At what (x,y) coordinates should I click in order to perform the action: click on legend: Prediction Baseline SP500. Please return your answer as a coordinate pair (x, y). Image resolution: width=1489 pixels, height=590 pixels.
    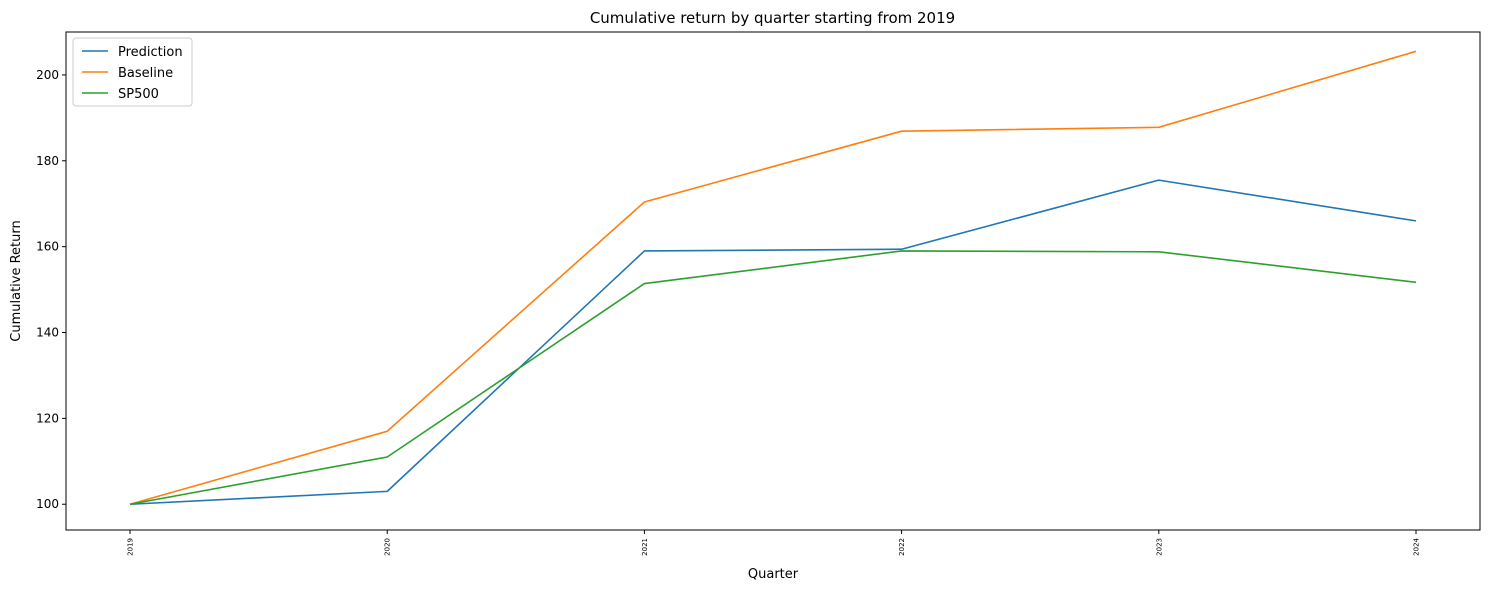
    Looking at the image, I should click on (132, 72).